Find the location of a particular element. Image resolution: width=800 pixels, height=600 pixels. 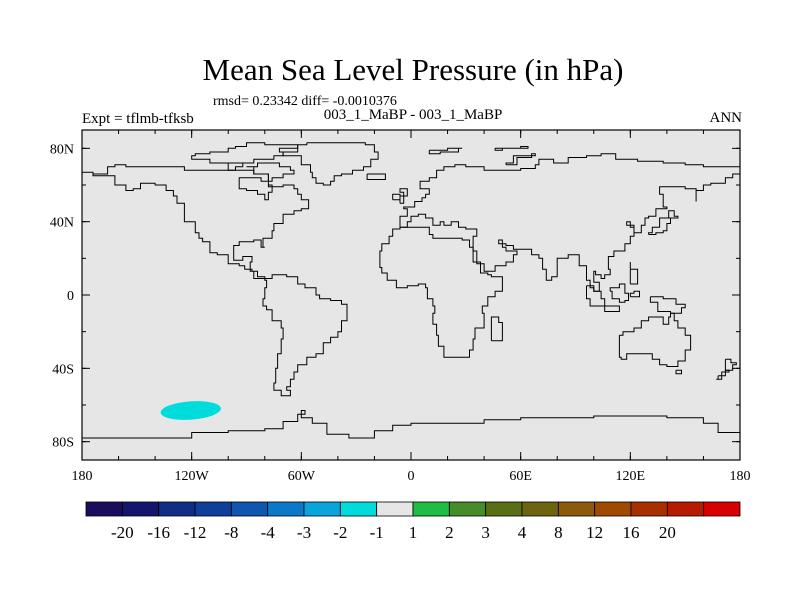

x-tick-label: 60W is located at coordinates (302, 476).